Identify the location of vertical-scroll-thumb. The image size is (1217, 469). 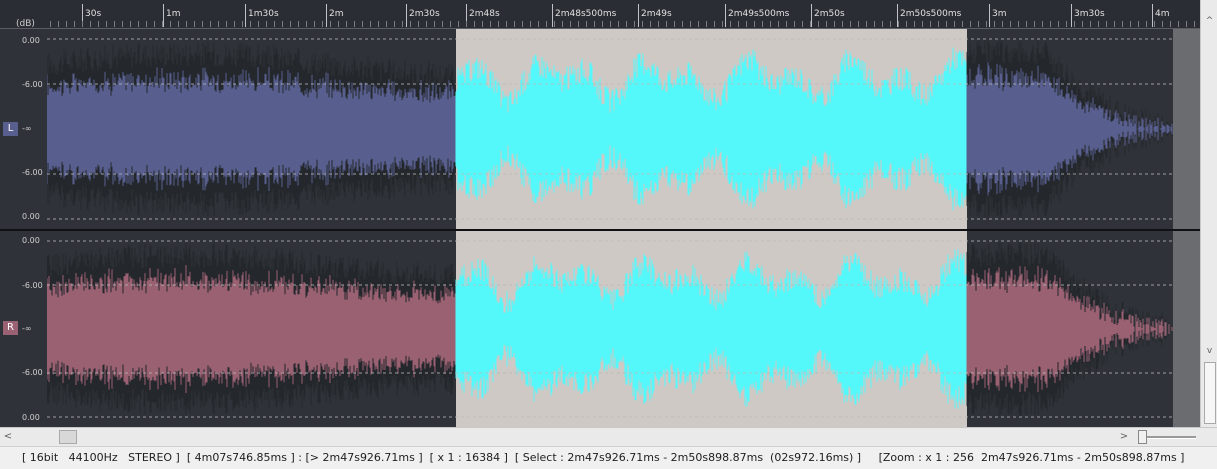
(1210, 393).